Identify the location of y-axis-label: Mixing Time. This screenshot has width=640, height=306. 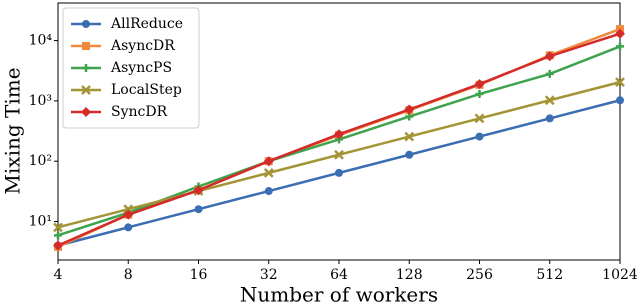
(13, 130).